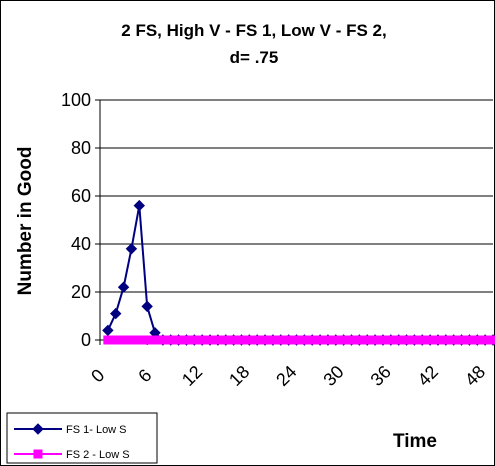  What do you see at coordinates (81, 196) in the screenshot?
I see `y-tick-label: 60` at bounding box center [81, 196].